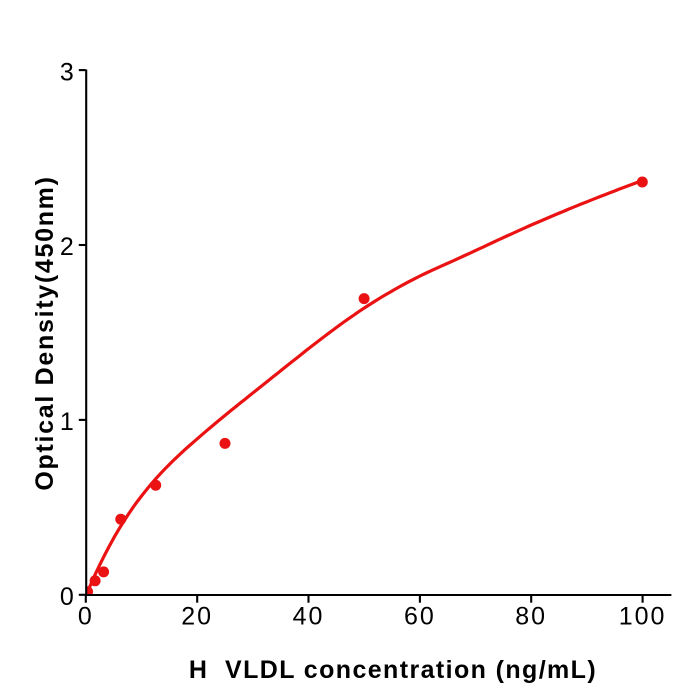 The image size is (700, 700). What do you see at coordinates (197, 617) in the screenshot?
I see `svg-text: 20` at bounding box center [197, 617].